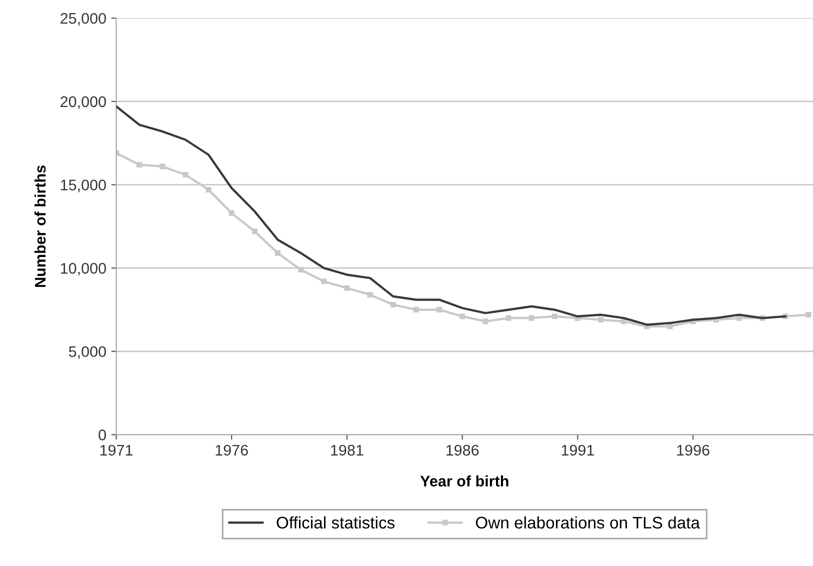 The image size is (813, 566). Describe the element at coordinates (87, 352) in the screenshot. I see `y-tick-label: 5,000` at that location.